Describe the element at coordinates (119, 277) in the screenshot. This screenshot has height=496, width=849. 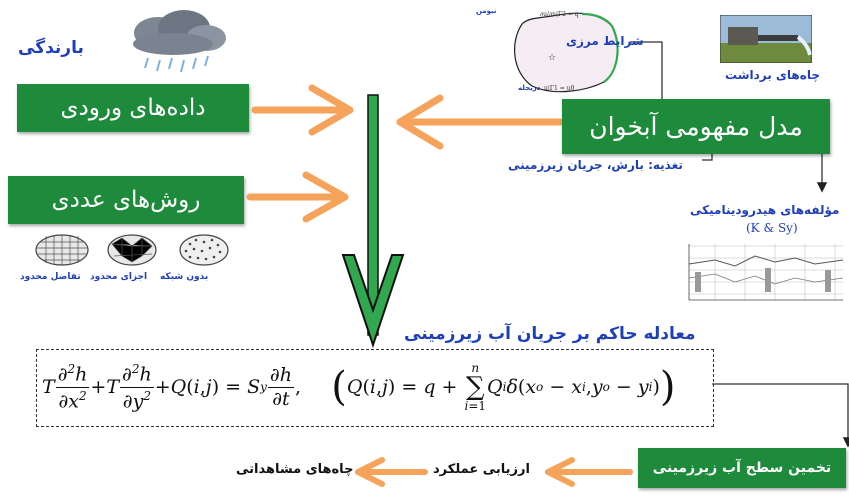
I see `method-label-fem: اجزای محدود` at that location.